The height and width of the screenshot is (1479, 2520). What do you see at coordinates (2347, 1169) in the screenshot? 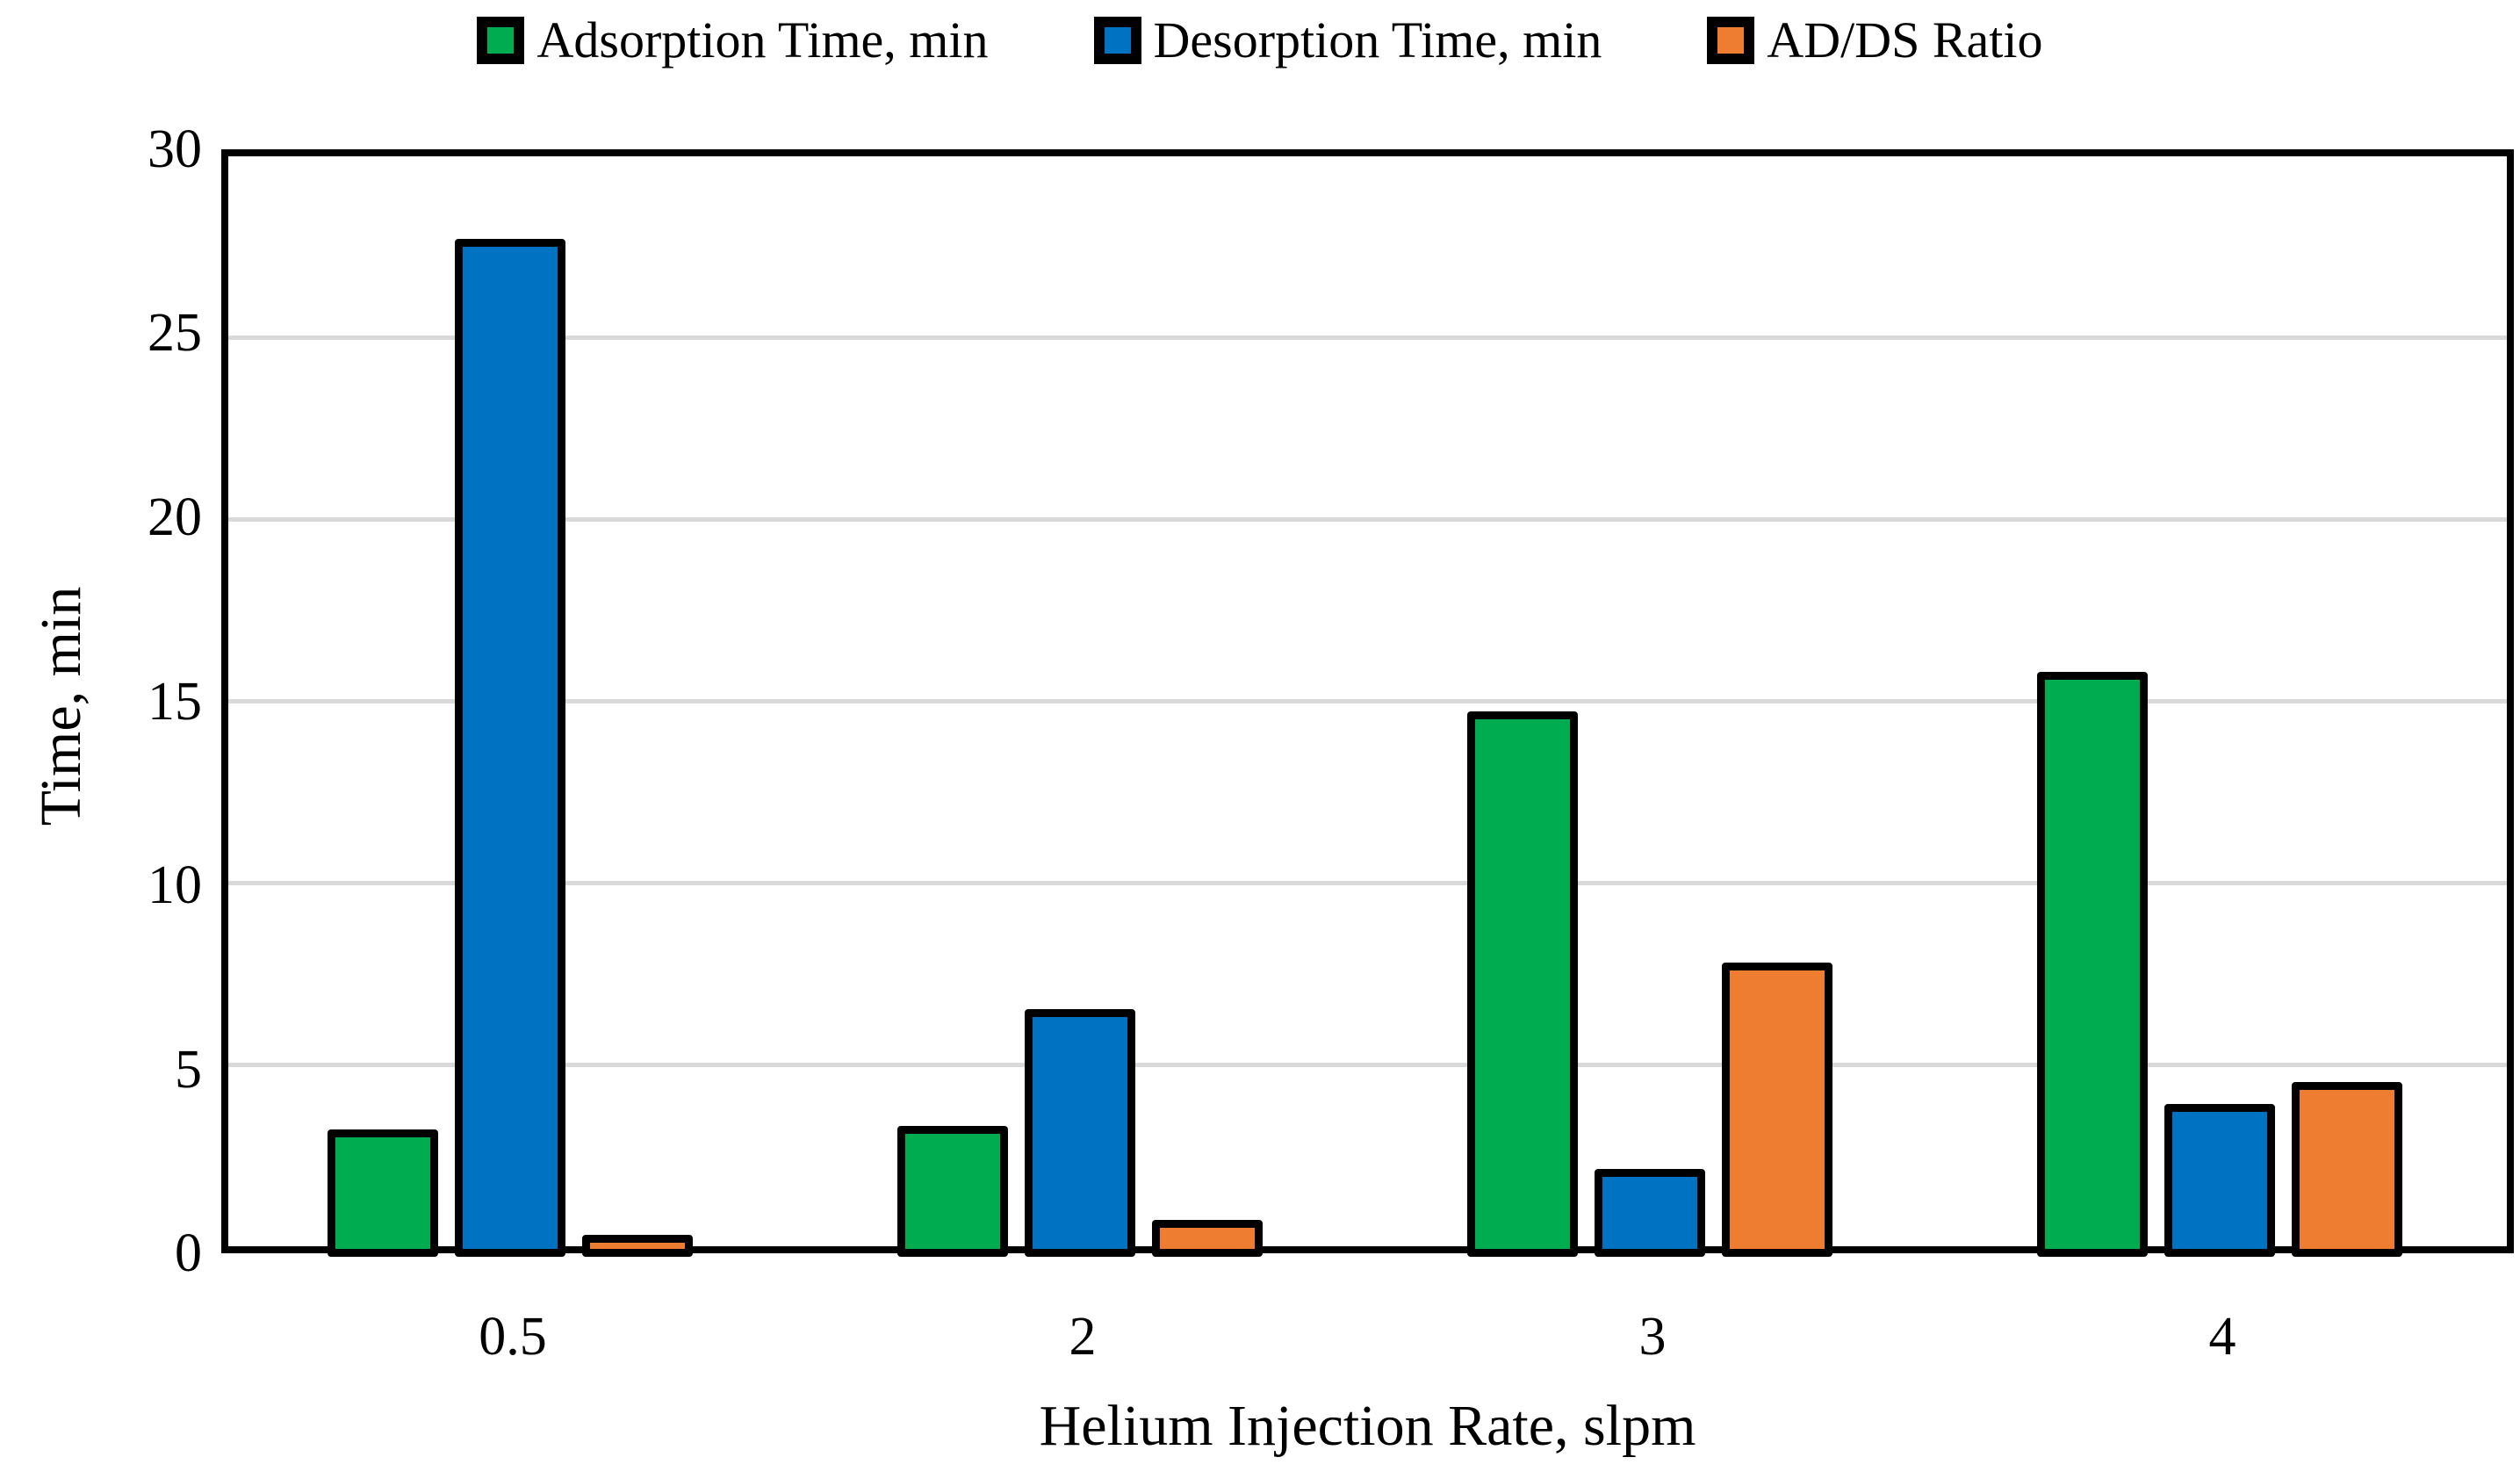
I see `bar-ad-ds-ratio-x4` at bounding box center [2347, 1169].